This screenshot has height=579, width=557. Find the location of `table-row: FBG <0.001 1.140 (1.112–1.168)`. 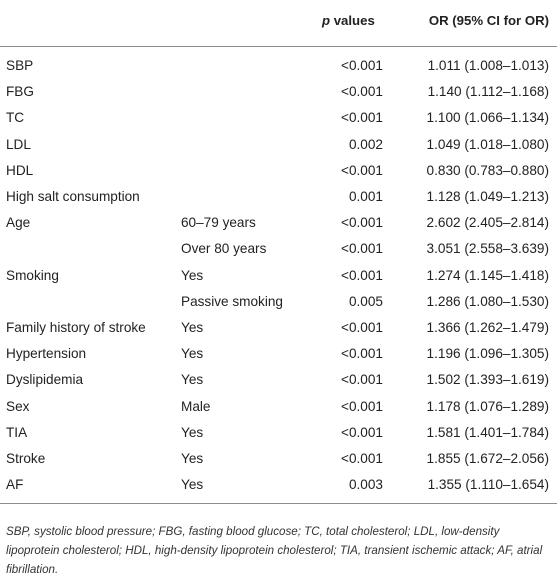

table-row: FBG <0.001 1.140 (1.112–1.168) is located at coordinates (278, 92).